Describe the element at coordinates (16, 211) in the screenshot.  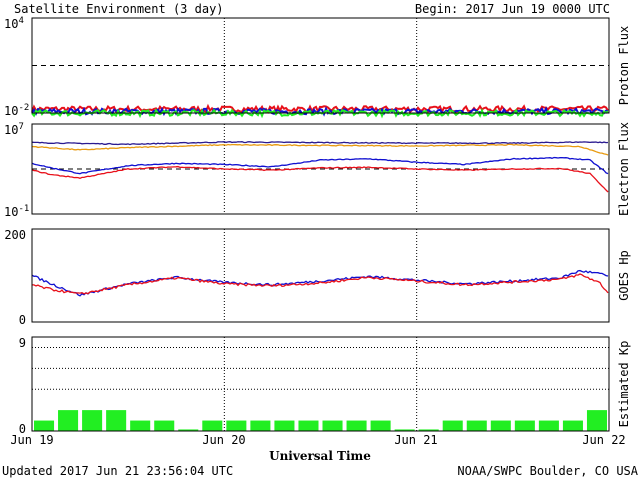
I see `y-tick-label: 10-1` at that location.